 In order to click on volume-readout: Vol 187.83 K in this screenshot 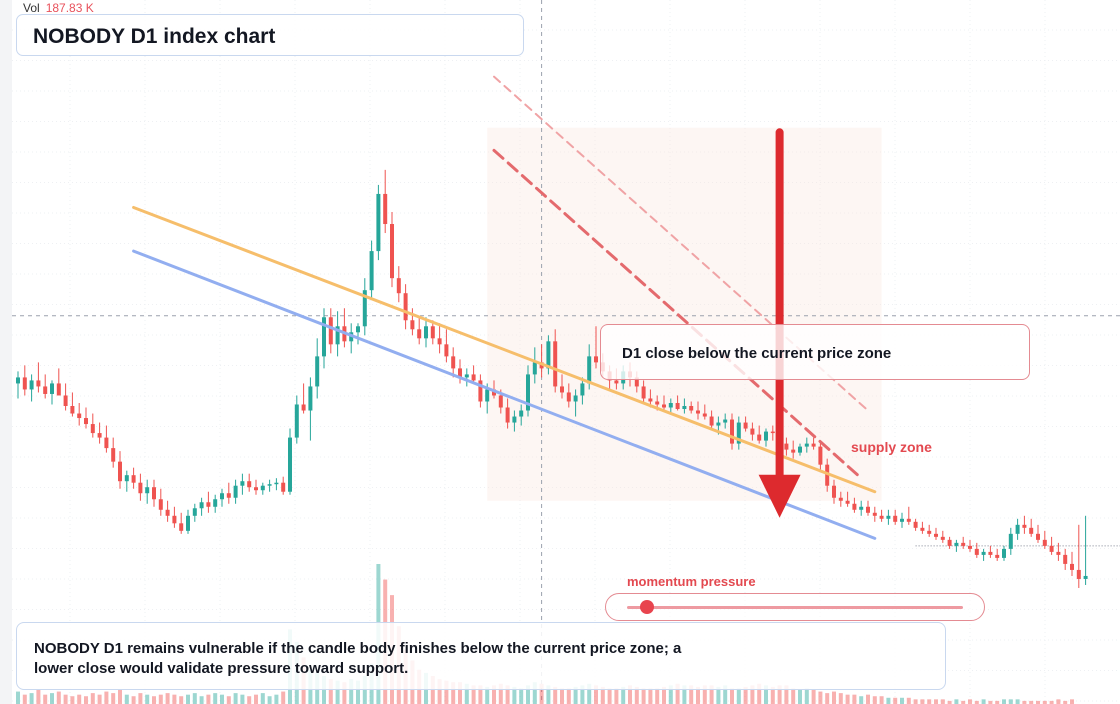, I will do `click(58, 8)`.